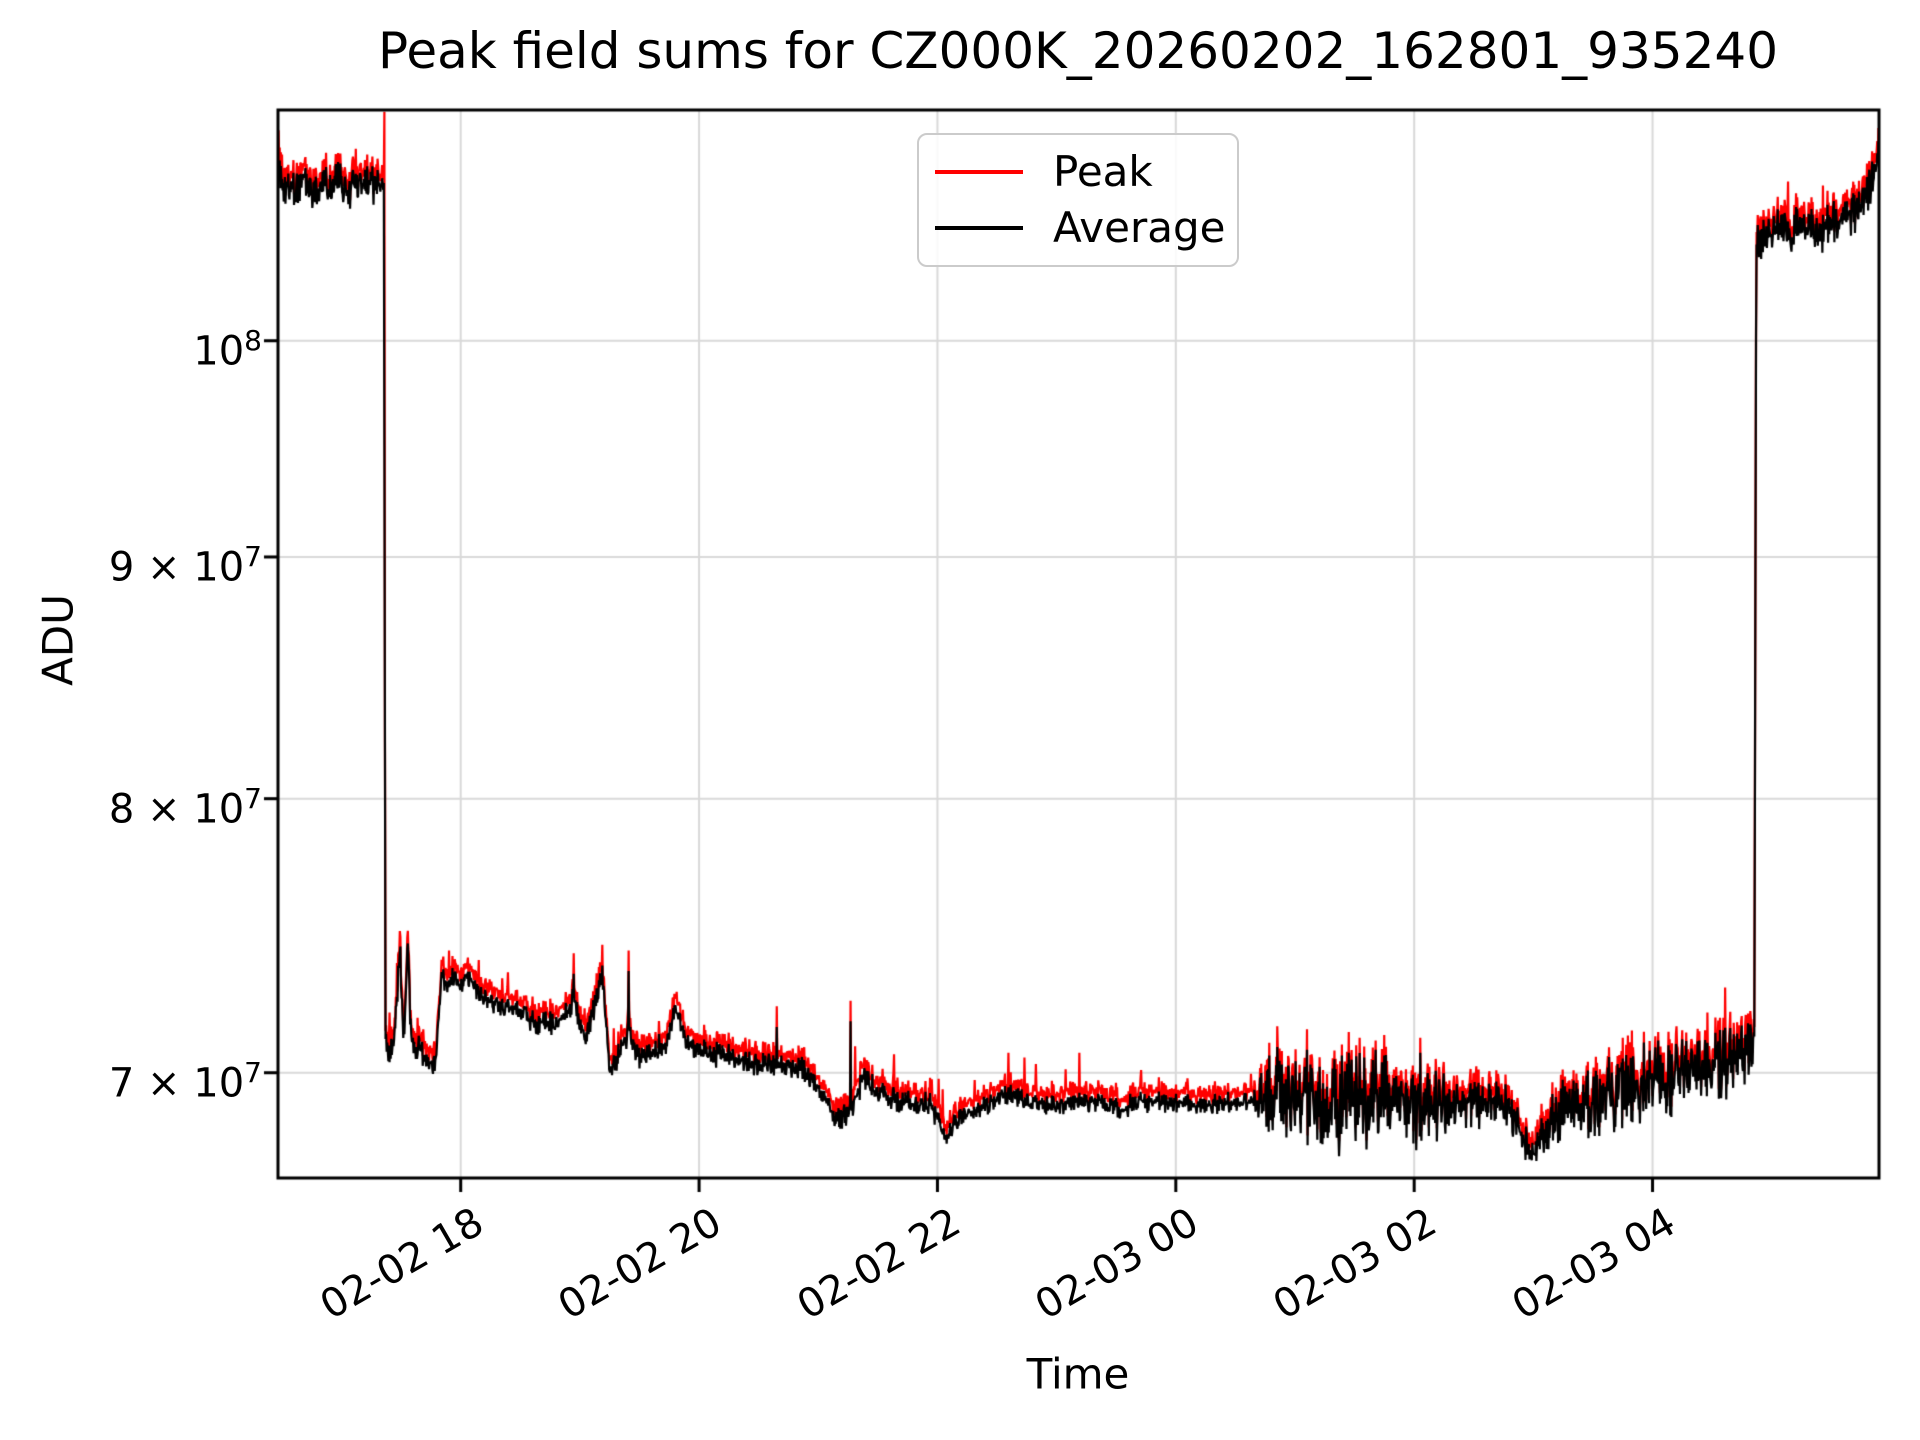 This screenshot has height=1440, width=1920. What do you see at coordinates (1139, 227) in the screenshot?
I see `legend-label-average: Average` at bounding box center [1139, 227].